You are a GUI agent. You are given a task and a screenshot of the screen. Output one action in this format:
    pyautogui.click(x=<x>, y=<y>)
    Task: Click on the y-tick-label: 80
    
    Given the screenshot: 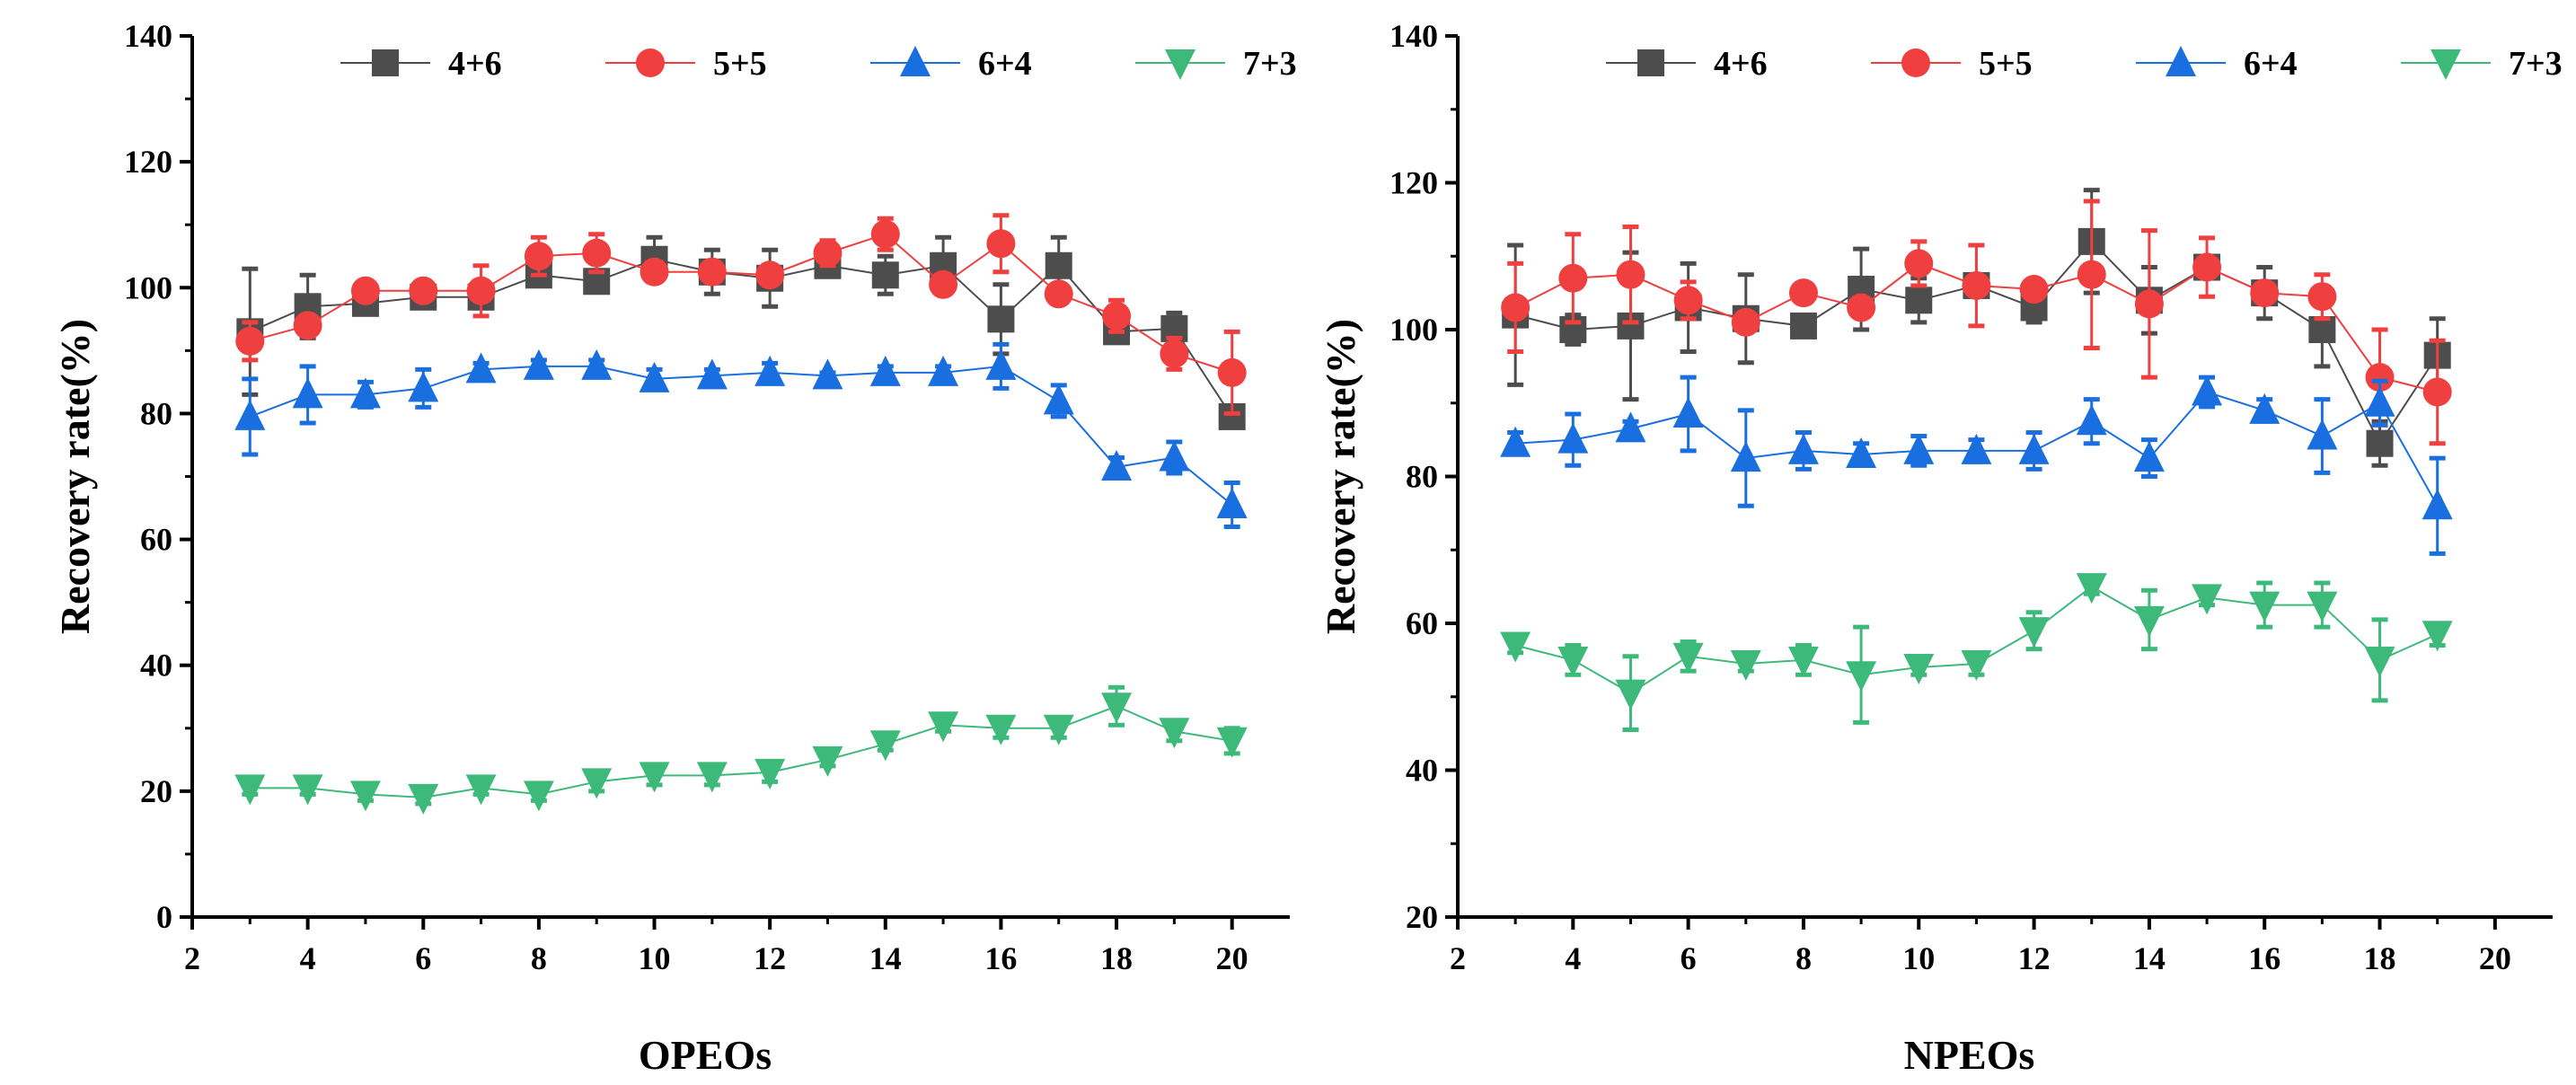 What is the action you would take?
    pyautogui.click(x=1422, y=477)
    